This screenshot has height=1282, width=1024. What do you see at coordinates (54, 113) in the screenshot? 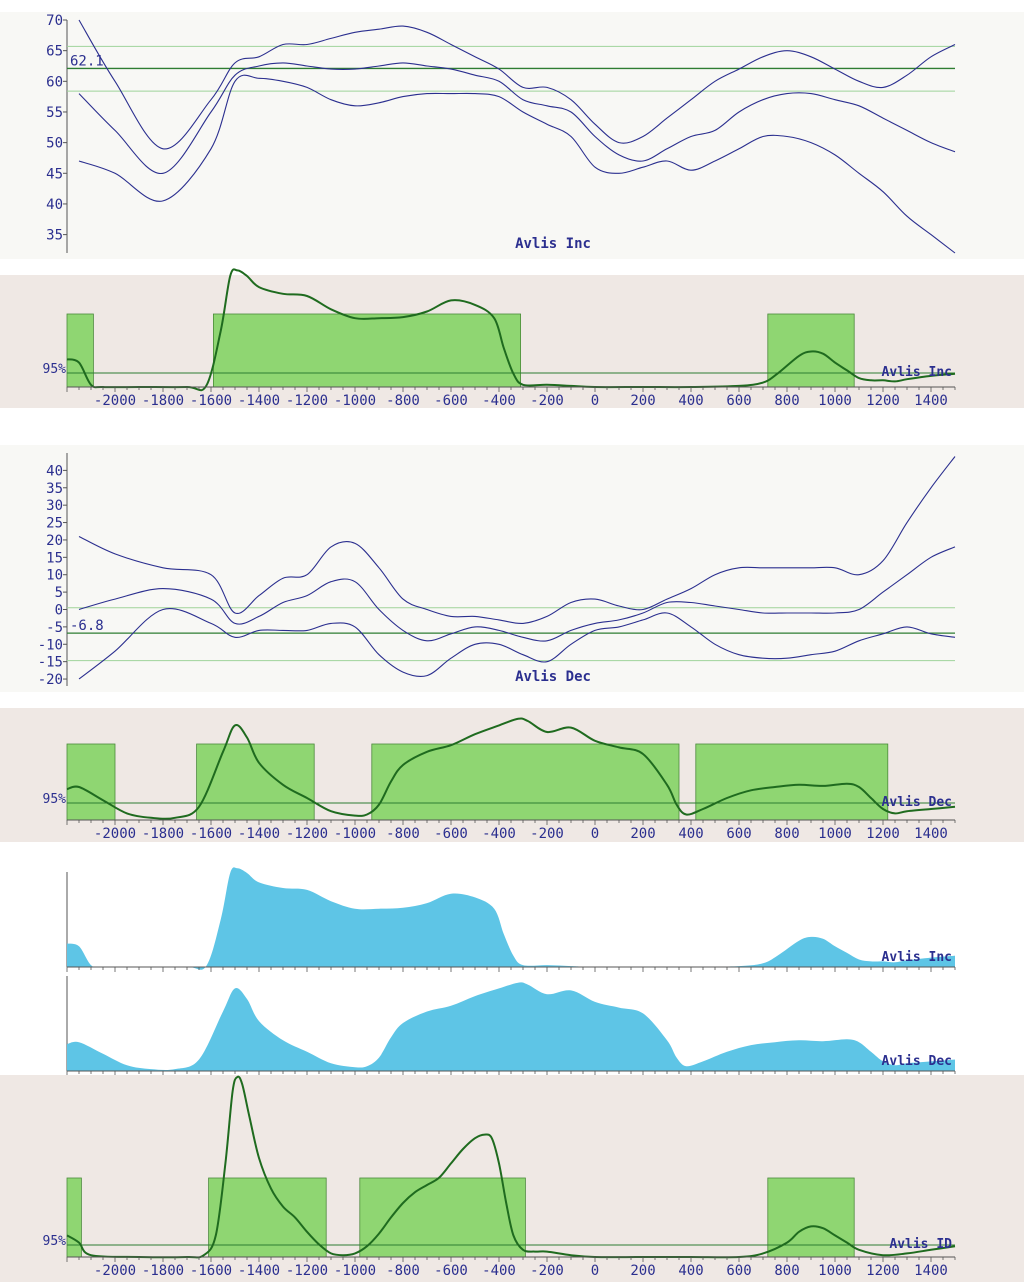
I see `y-tick-label: 55` at bounding box center [54, 113].